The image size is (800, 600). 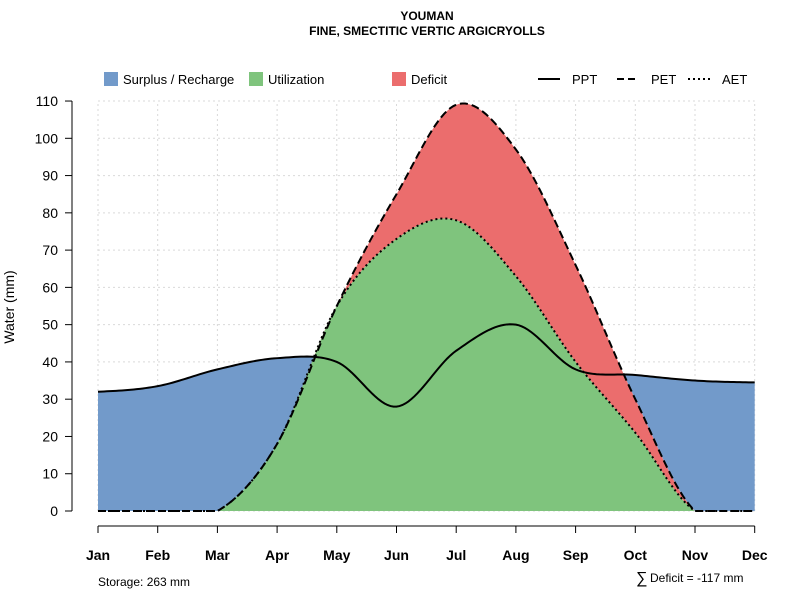 What do you see at coordinates (178, 79) in the screenshot?
I see `legend-label-surplus-recharge: Surplus / Recharge` at bounding box center [178, 79].